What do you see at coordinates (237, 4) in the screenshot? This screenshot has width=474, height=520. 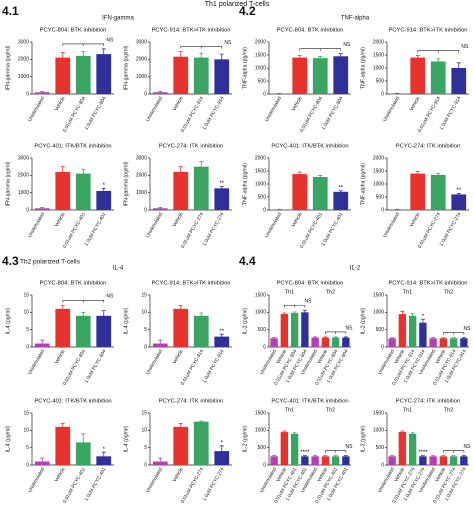 I see `section-header: Th1 polarized T-cells` at bounding box center [237, 4].